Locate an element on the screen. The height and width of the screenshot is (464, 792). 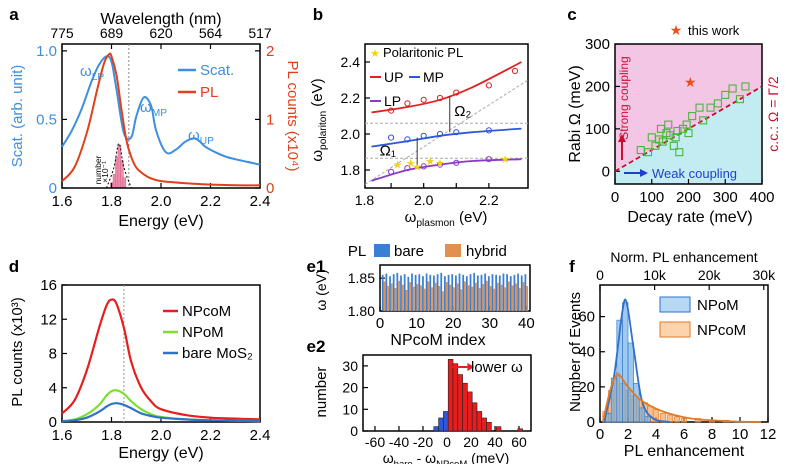
panel-a-yr-tick-label: 2 is located at coordinates (270, 51).